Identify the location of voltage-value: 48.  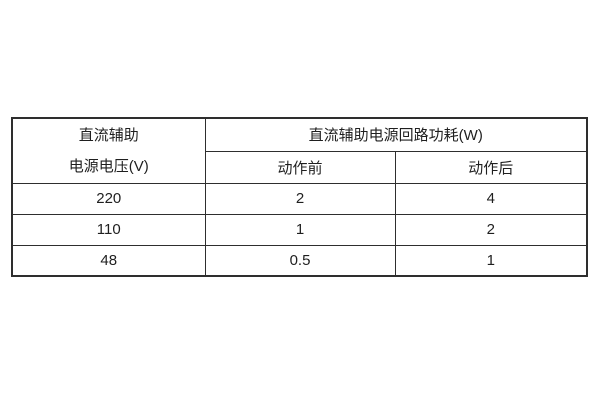
(108, 260).